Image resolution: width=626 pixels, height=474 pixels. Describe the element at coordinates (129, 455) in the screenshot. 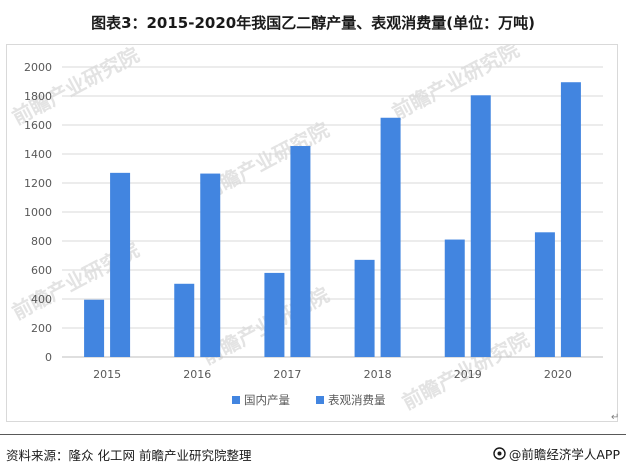

I see `source-note: 资料来源：隆众 化工网 前瞻产业研究院整理` at that location.